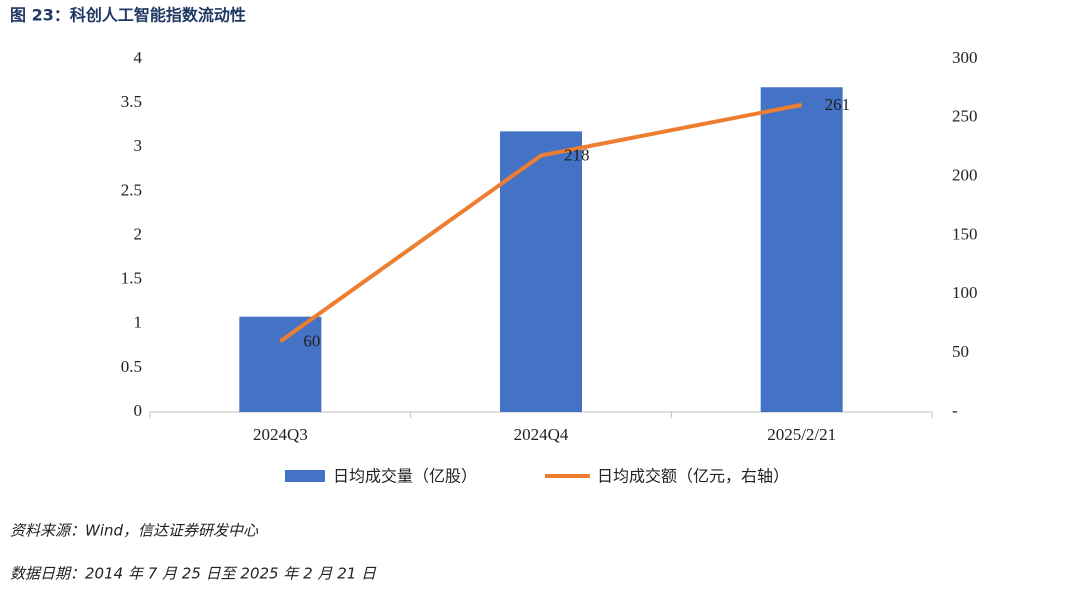 The height and width of the screenshot is (591, 1080). Describe the element at coordinates (138, 145) in the screenshot. I see `y-tick-label: 3` at that location.